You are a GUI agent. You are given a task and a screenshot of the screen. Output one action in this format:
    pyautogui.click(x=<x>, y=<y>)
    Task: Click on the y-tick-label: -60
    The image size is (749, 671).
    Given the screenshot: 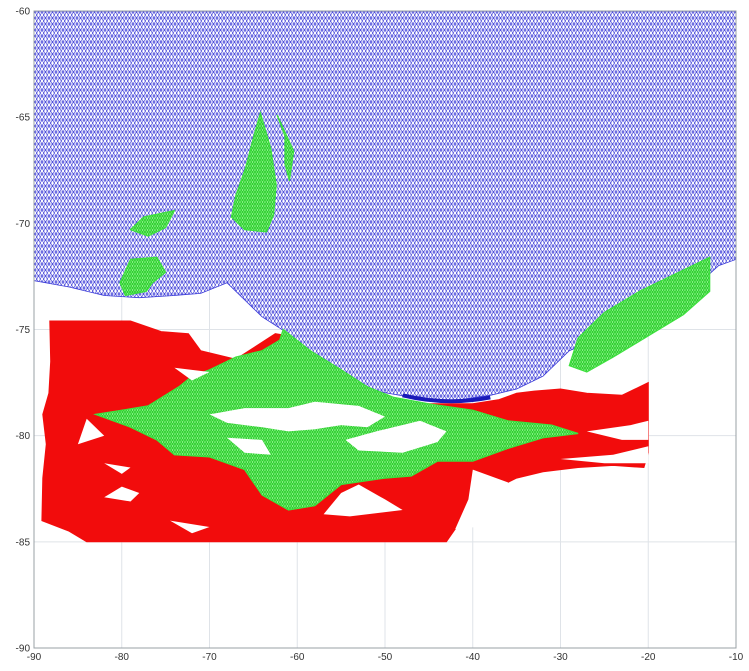 What is the action you would take?
    pyautogui.click(x=23, y=12)
    